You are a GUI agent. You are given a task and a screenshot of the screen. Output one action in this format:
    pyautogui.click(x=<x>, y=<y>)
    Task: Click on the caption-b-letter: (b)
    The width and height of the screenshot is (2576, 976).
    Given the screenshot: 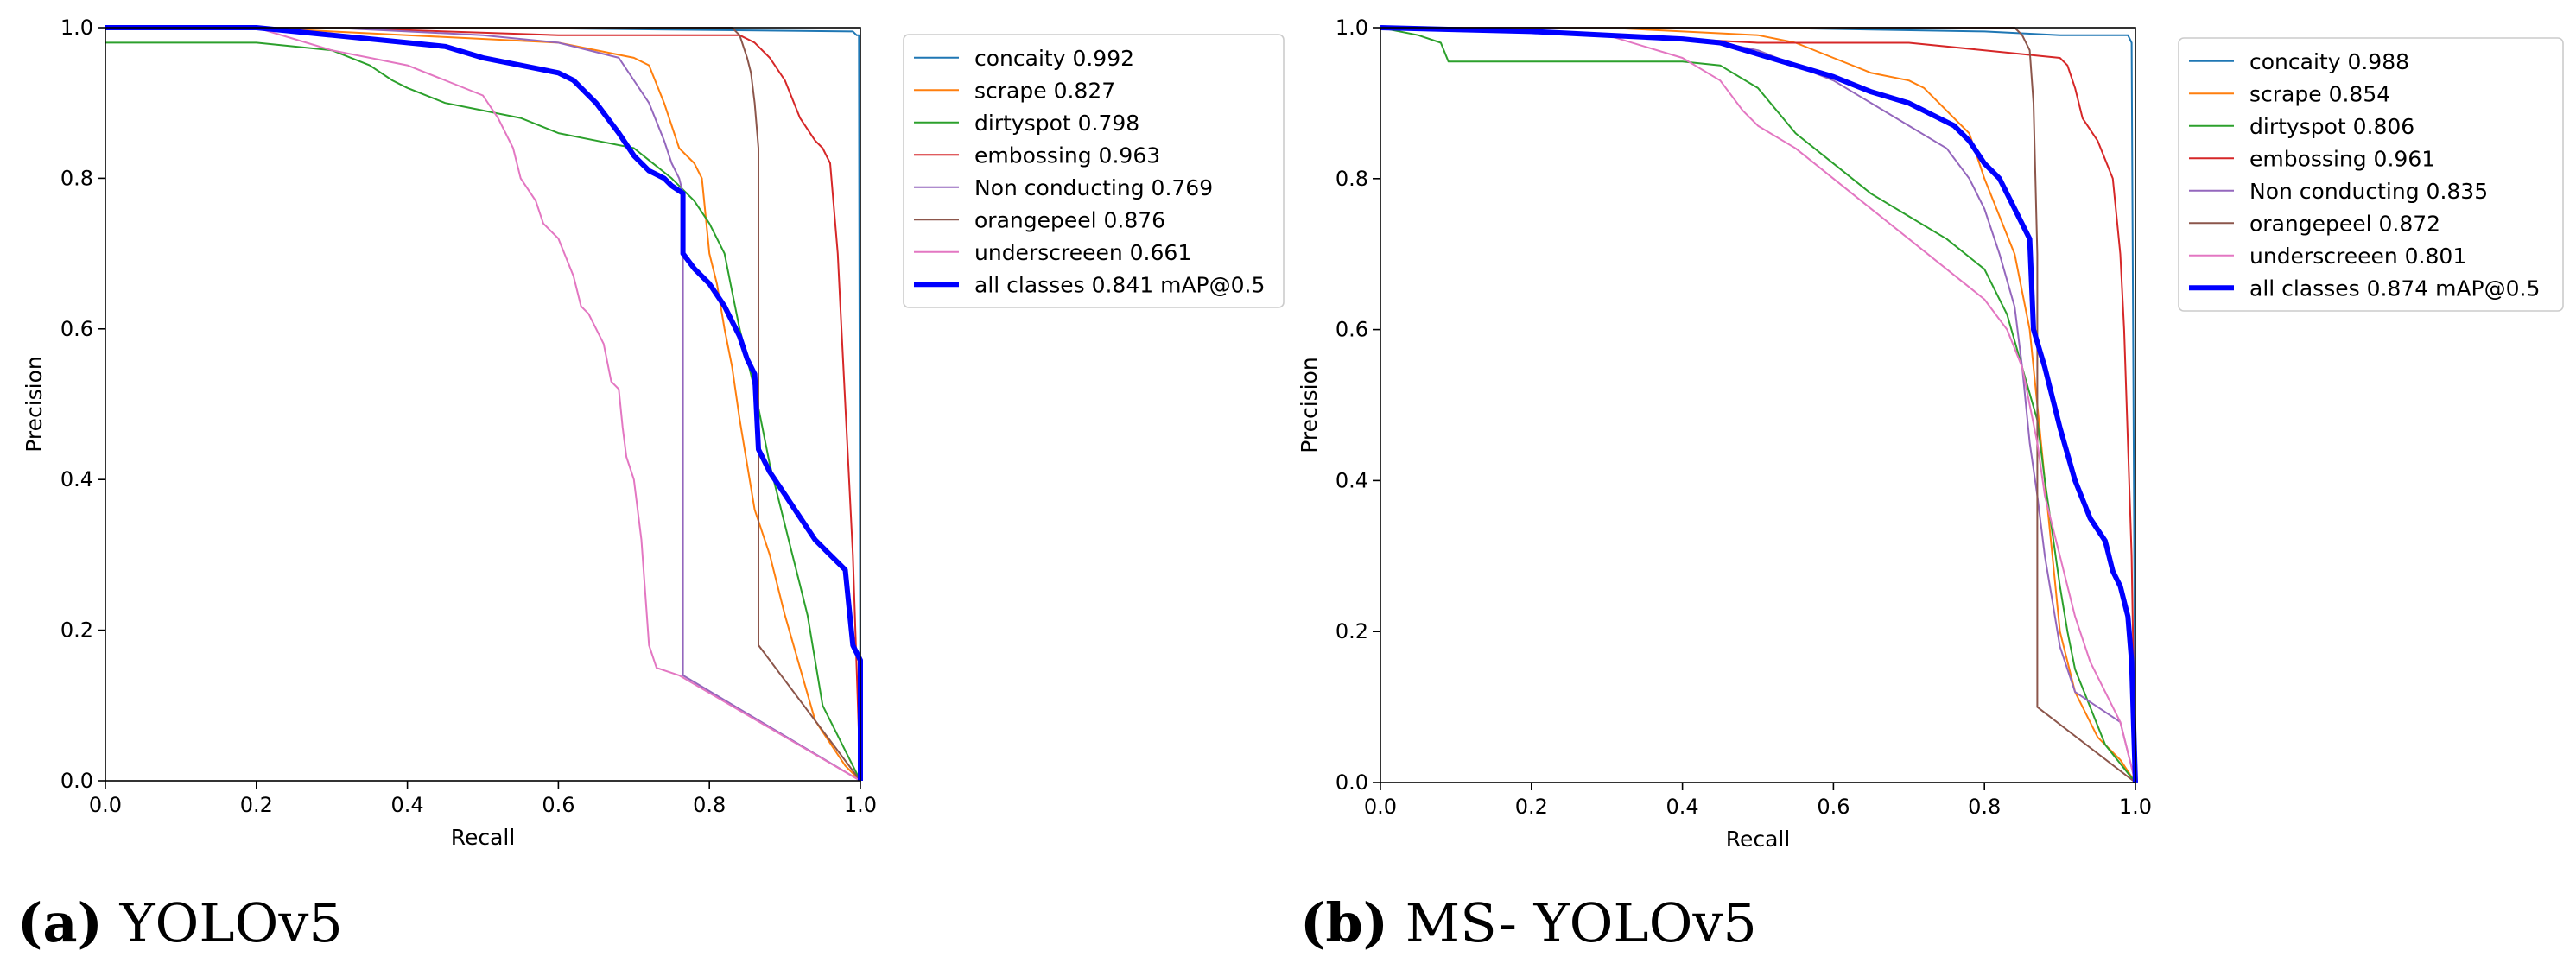 What is the action you would take?
    pyautogui.click(x=1344, y=922)
    